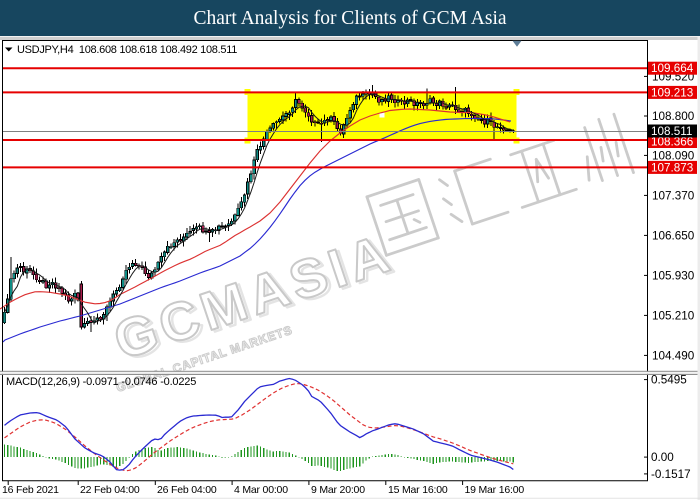  What do you see at coordinates (673, 196) in the screenshot?
I see `svg-text: 107.370` at bounding box center [673, 196].